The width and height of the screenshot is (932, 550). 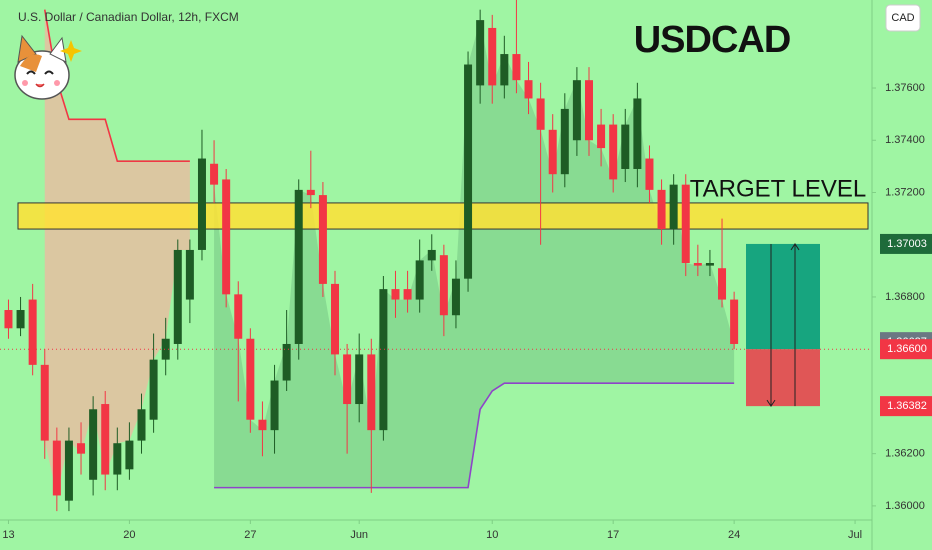 I want to click on y-tick-label: 1.37200, so click(x=905, y=192).